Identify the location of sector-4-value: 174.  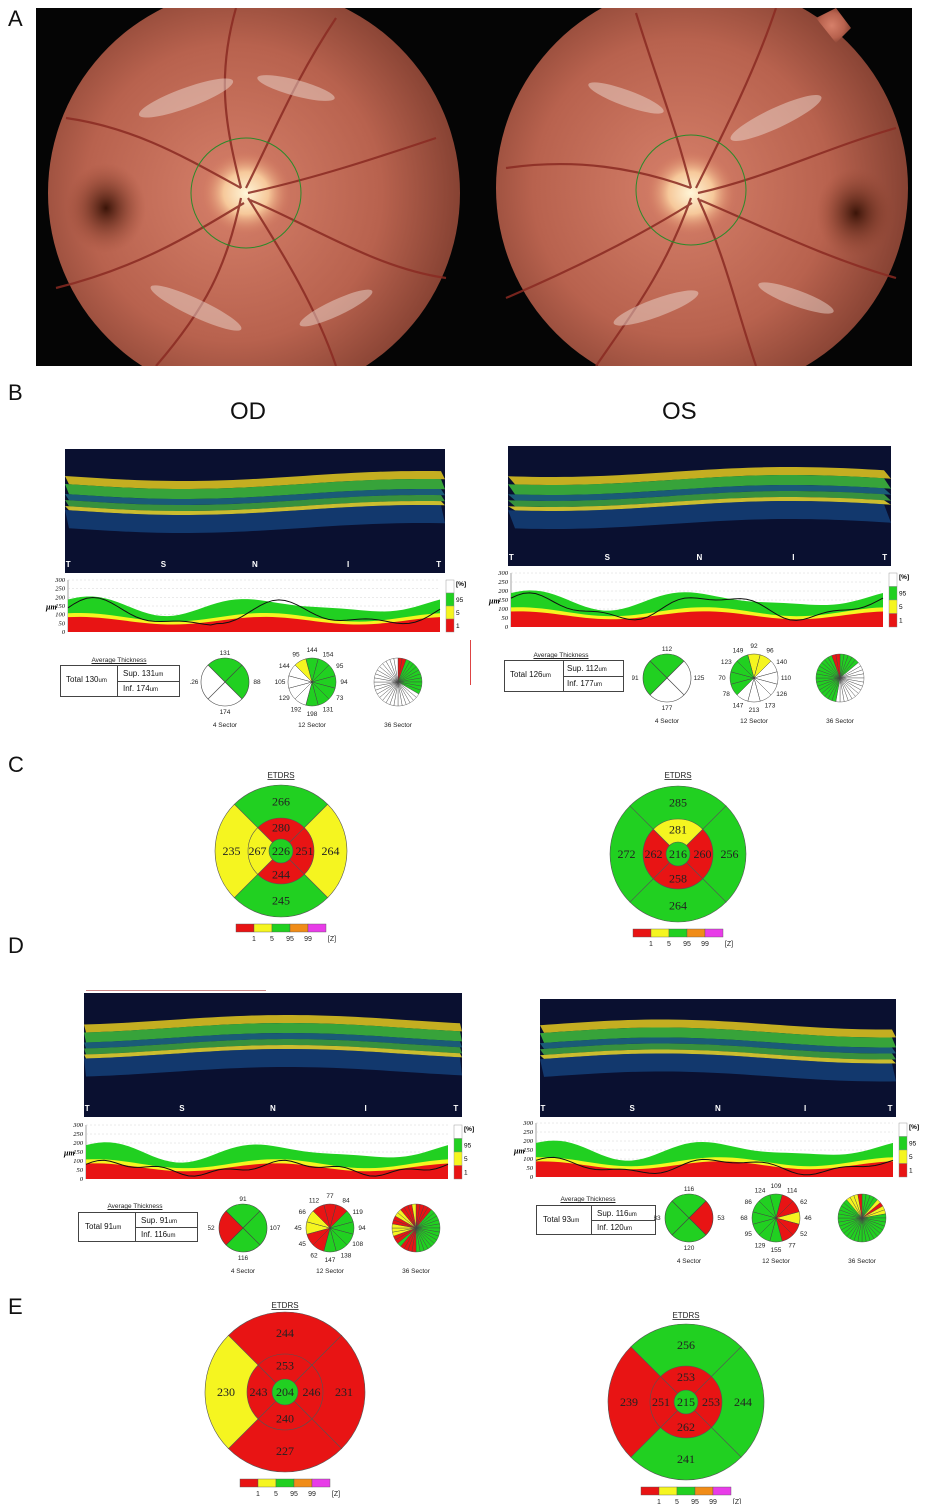
(225, 712).